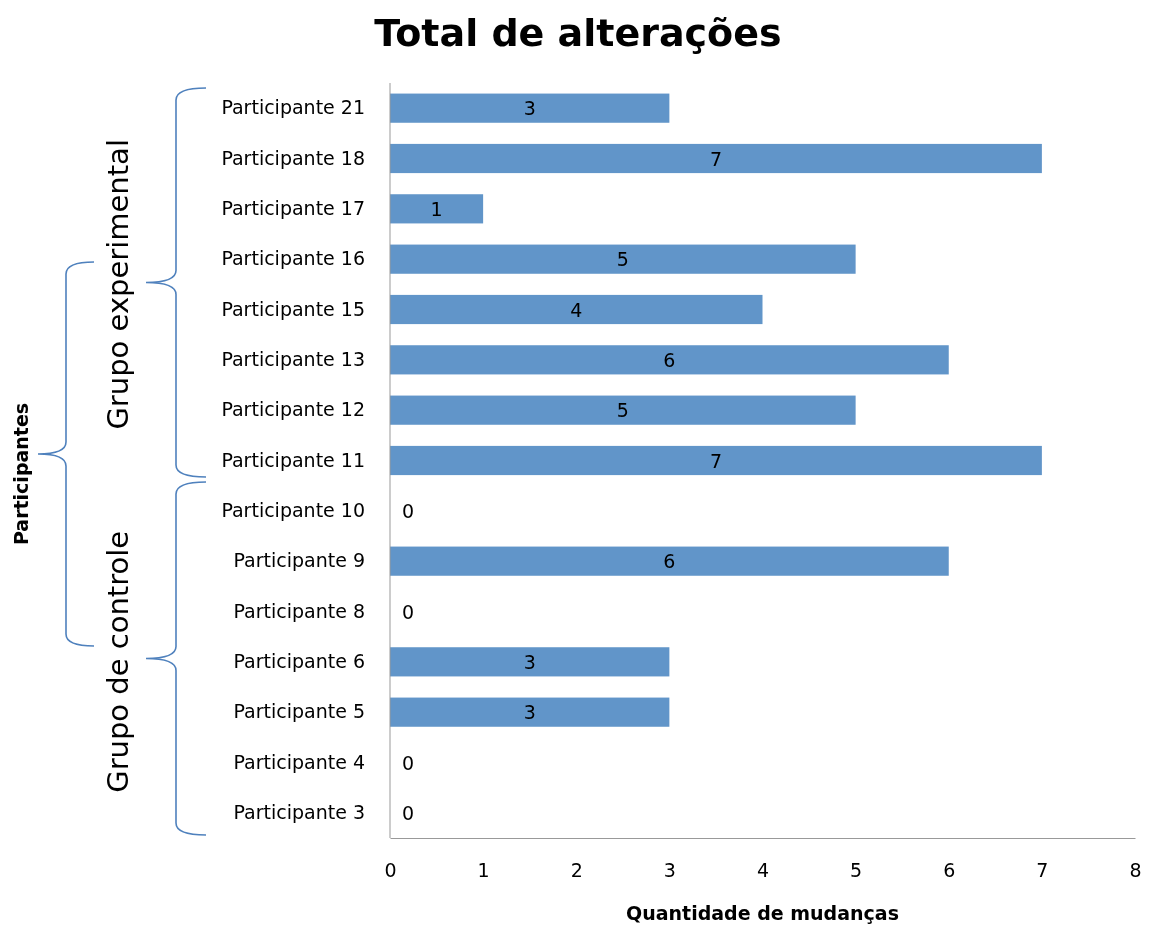 Image resolution: width=1152 pixels, height=928 pixels. What do you see at coordinates (1042, 870) in the screenshot?
I see `x-tick-label: 7` at bounding box center [1042, 870].